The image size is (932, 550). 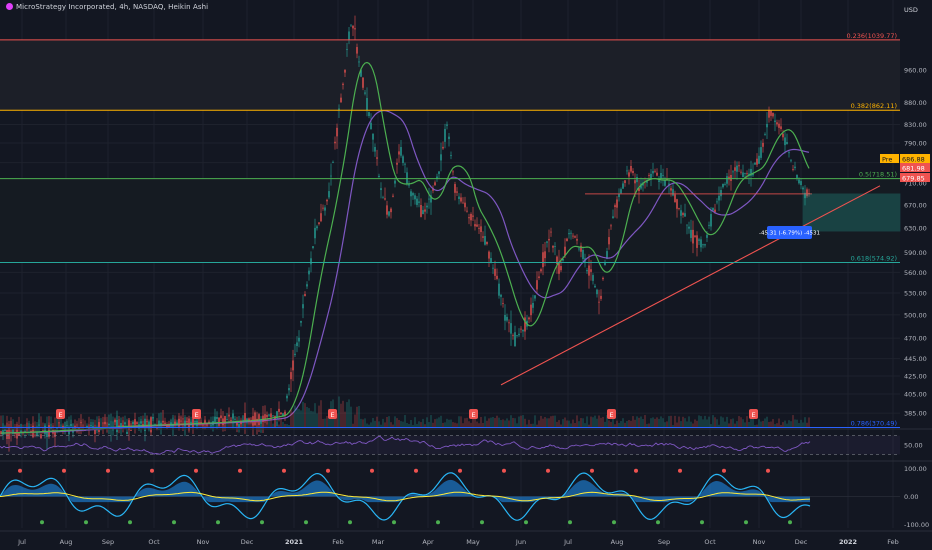 What do you see at coordinates (690, 285) in the screenshot?
I see `ascending-trendline` at bounding box center [690, 285].